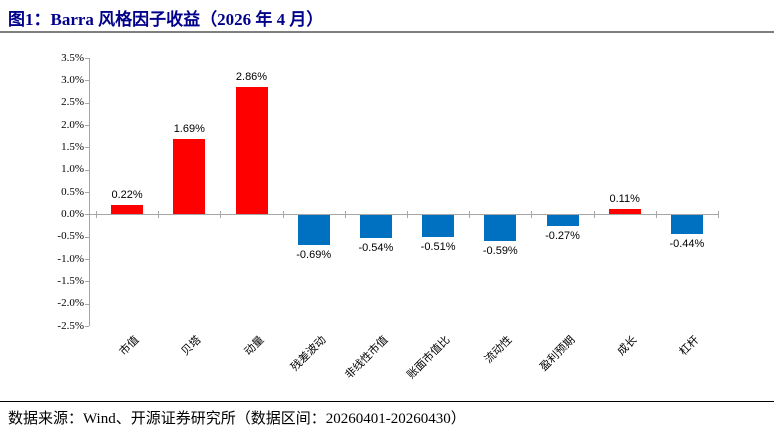 The width and height of the screenshot is (774, 436). Describe the element at coordinates (72, 191) in the screenshot. I see `y-axis-tick-label-6: 0.5%` at that location.